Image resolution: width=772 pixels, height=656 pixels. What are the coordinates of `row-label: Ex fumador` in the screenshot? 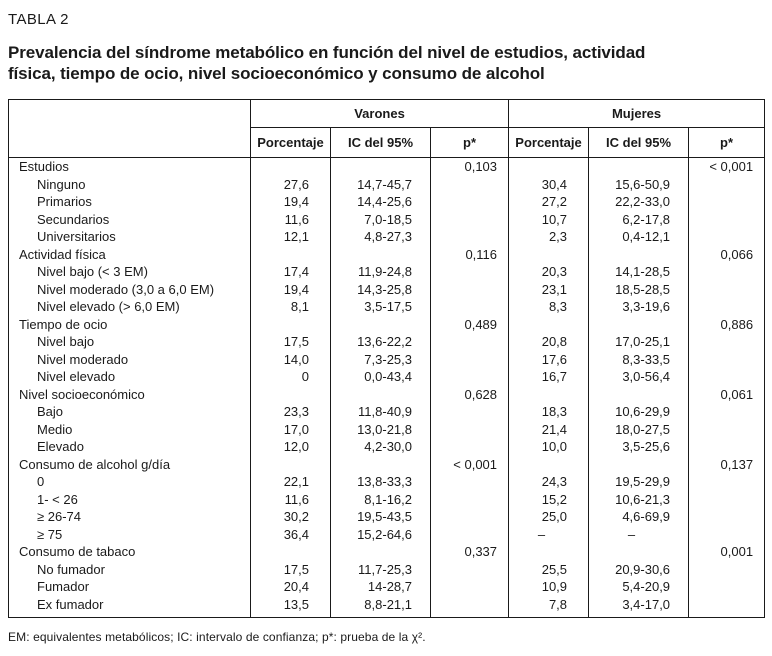 It's located at (129, 606).